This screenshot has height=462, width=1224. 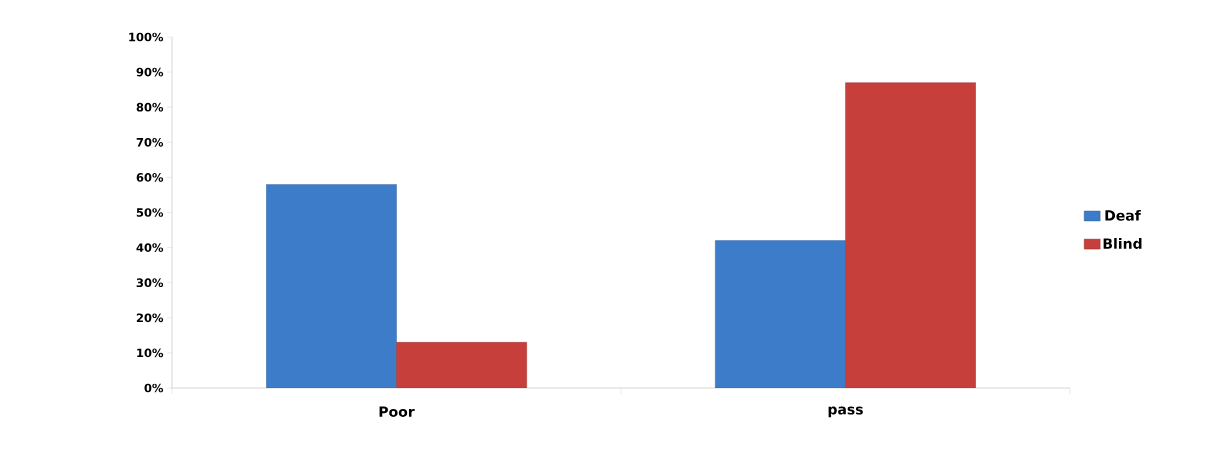 What do you see at coordinates (397, 411) in the screenshot?
I see `x-tick-label: Poor` at bounding box center [397, 411].